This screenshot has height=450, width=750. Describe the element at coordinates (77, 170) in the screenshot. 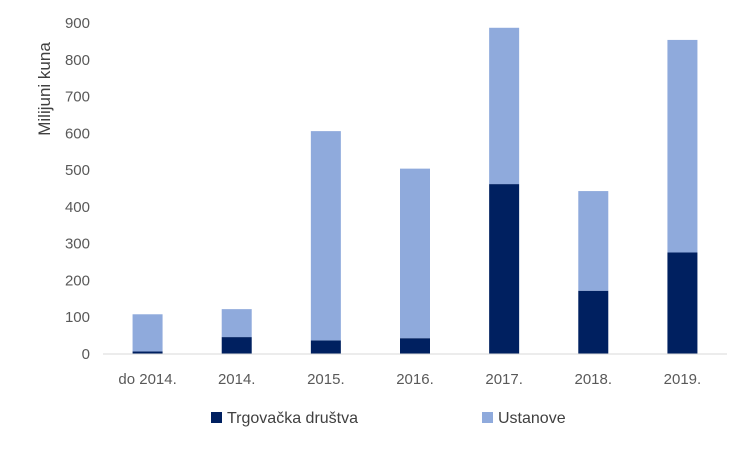

I see `y-tick-label: 500` at that location.